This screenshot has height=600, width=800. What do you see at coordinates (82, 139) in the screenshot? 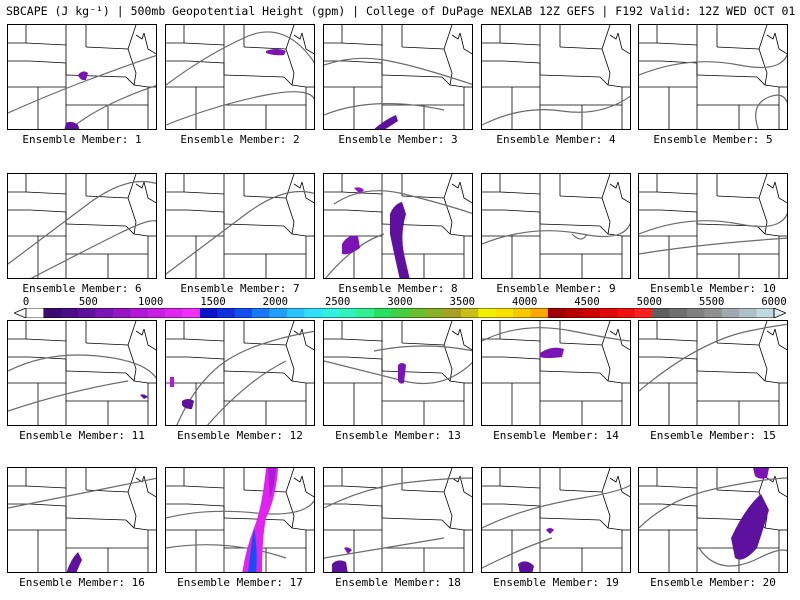
I see `member-label: Ensemble Member: 1` at bounding box center [82, 139].